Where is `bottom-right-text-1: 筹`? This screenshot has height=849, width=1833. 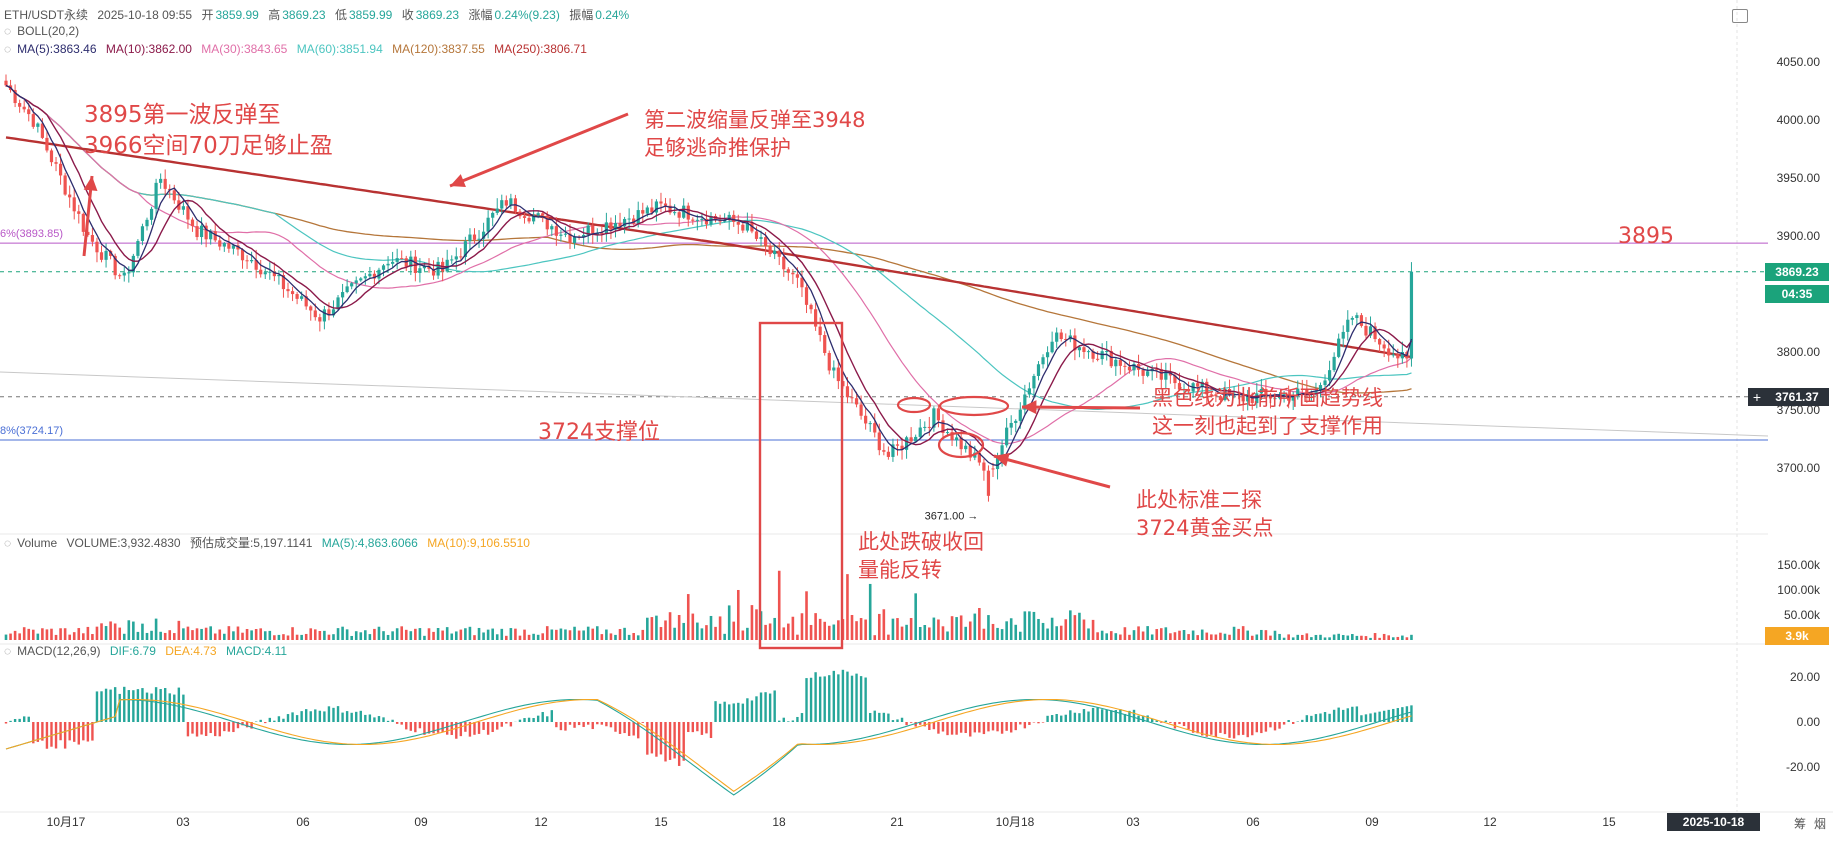
bottom-right-text-1: 筹 is located at coordinates (1800, 823).